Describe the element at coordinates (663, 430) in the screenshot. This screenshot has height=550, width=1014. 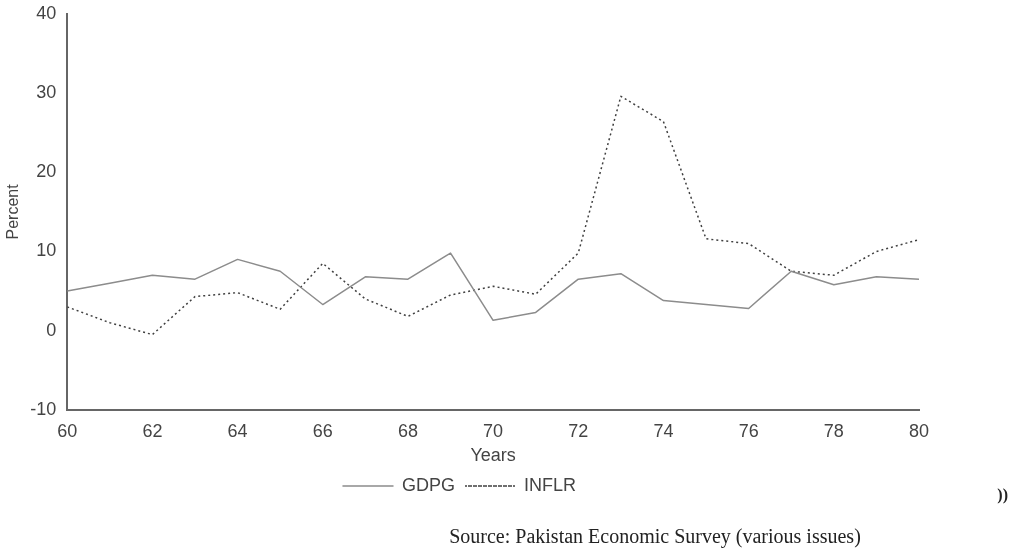
I see `x-tick-label: 74` at that location.